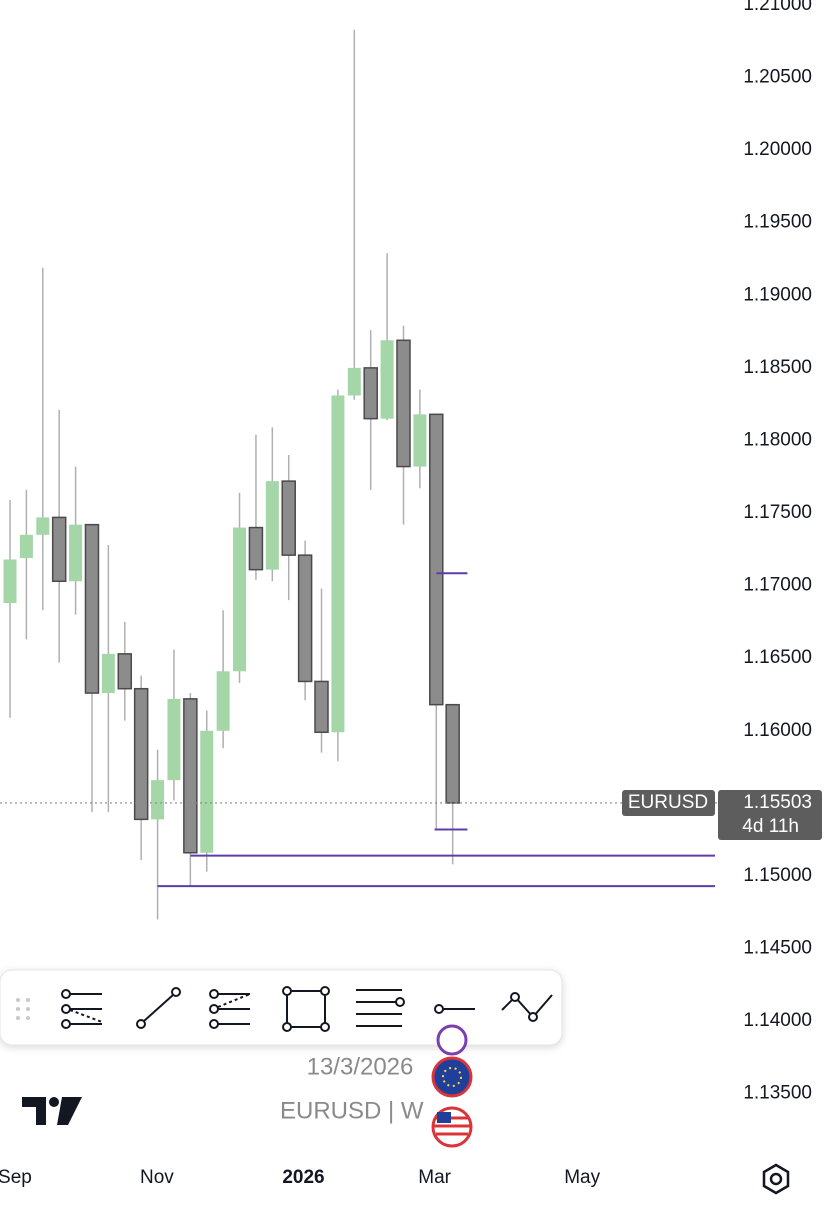  I want to click on price-tag, so click(770, 814).